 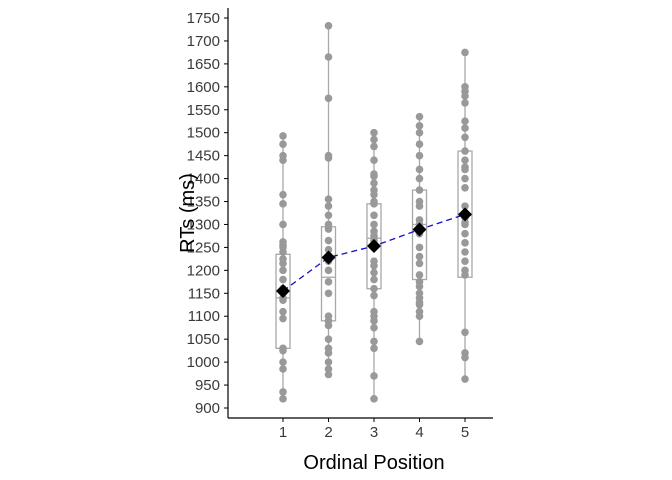 I want to click on y-tick-label: 1700, so click(x=203, y=41).